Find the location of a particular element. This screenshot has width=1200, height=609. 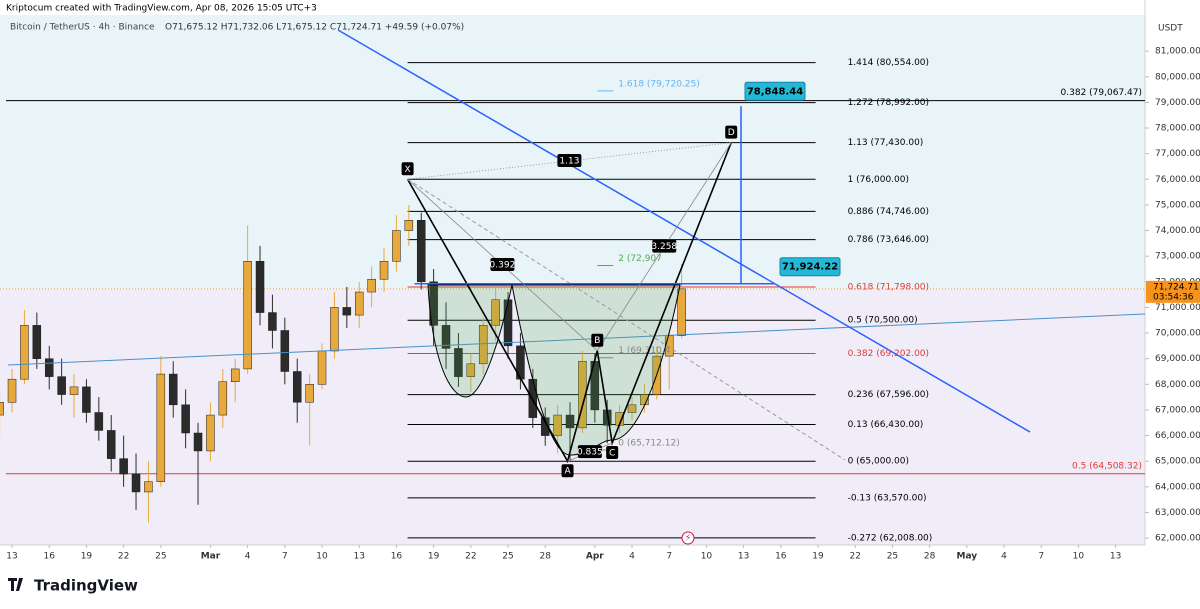

fib-label: 0.618 (71,798.00) is located at coordinates (888, 287).